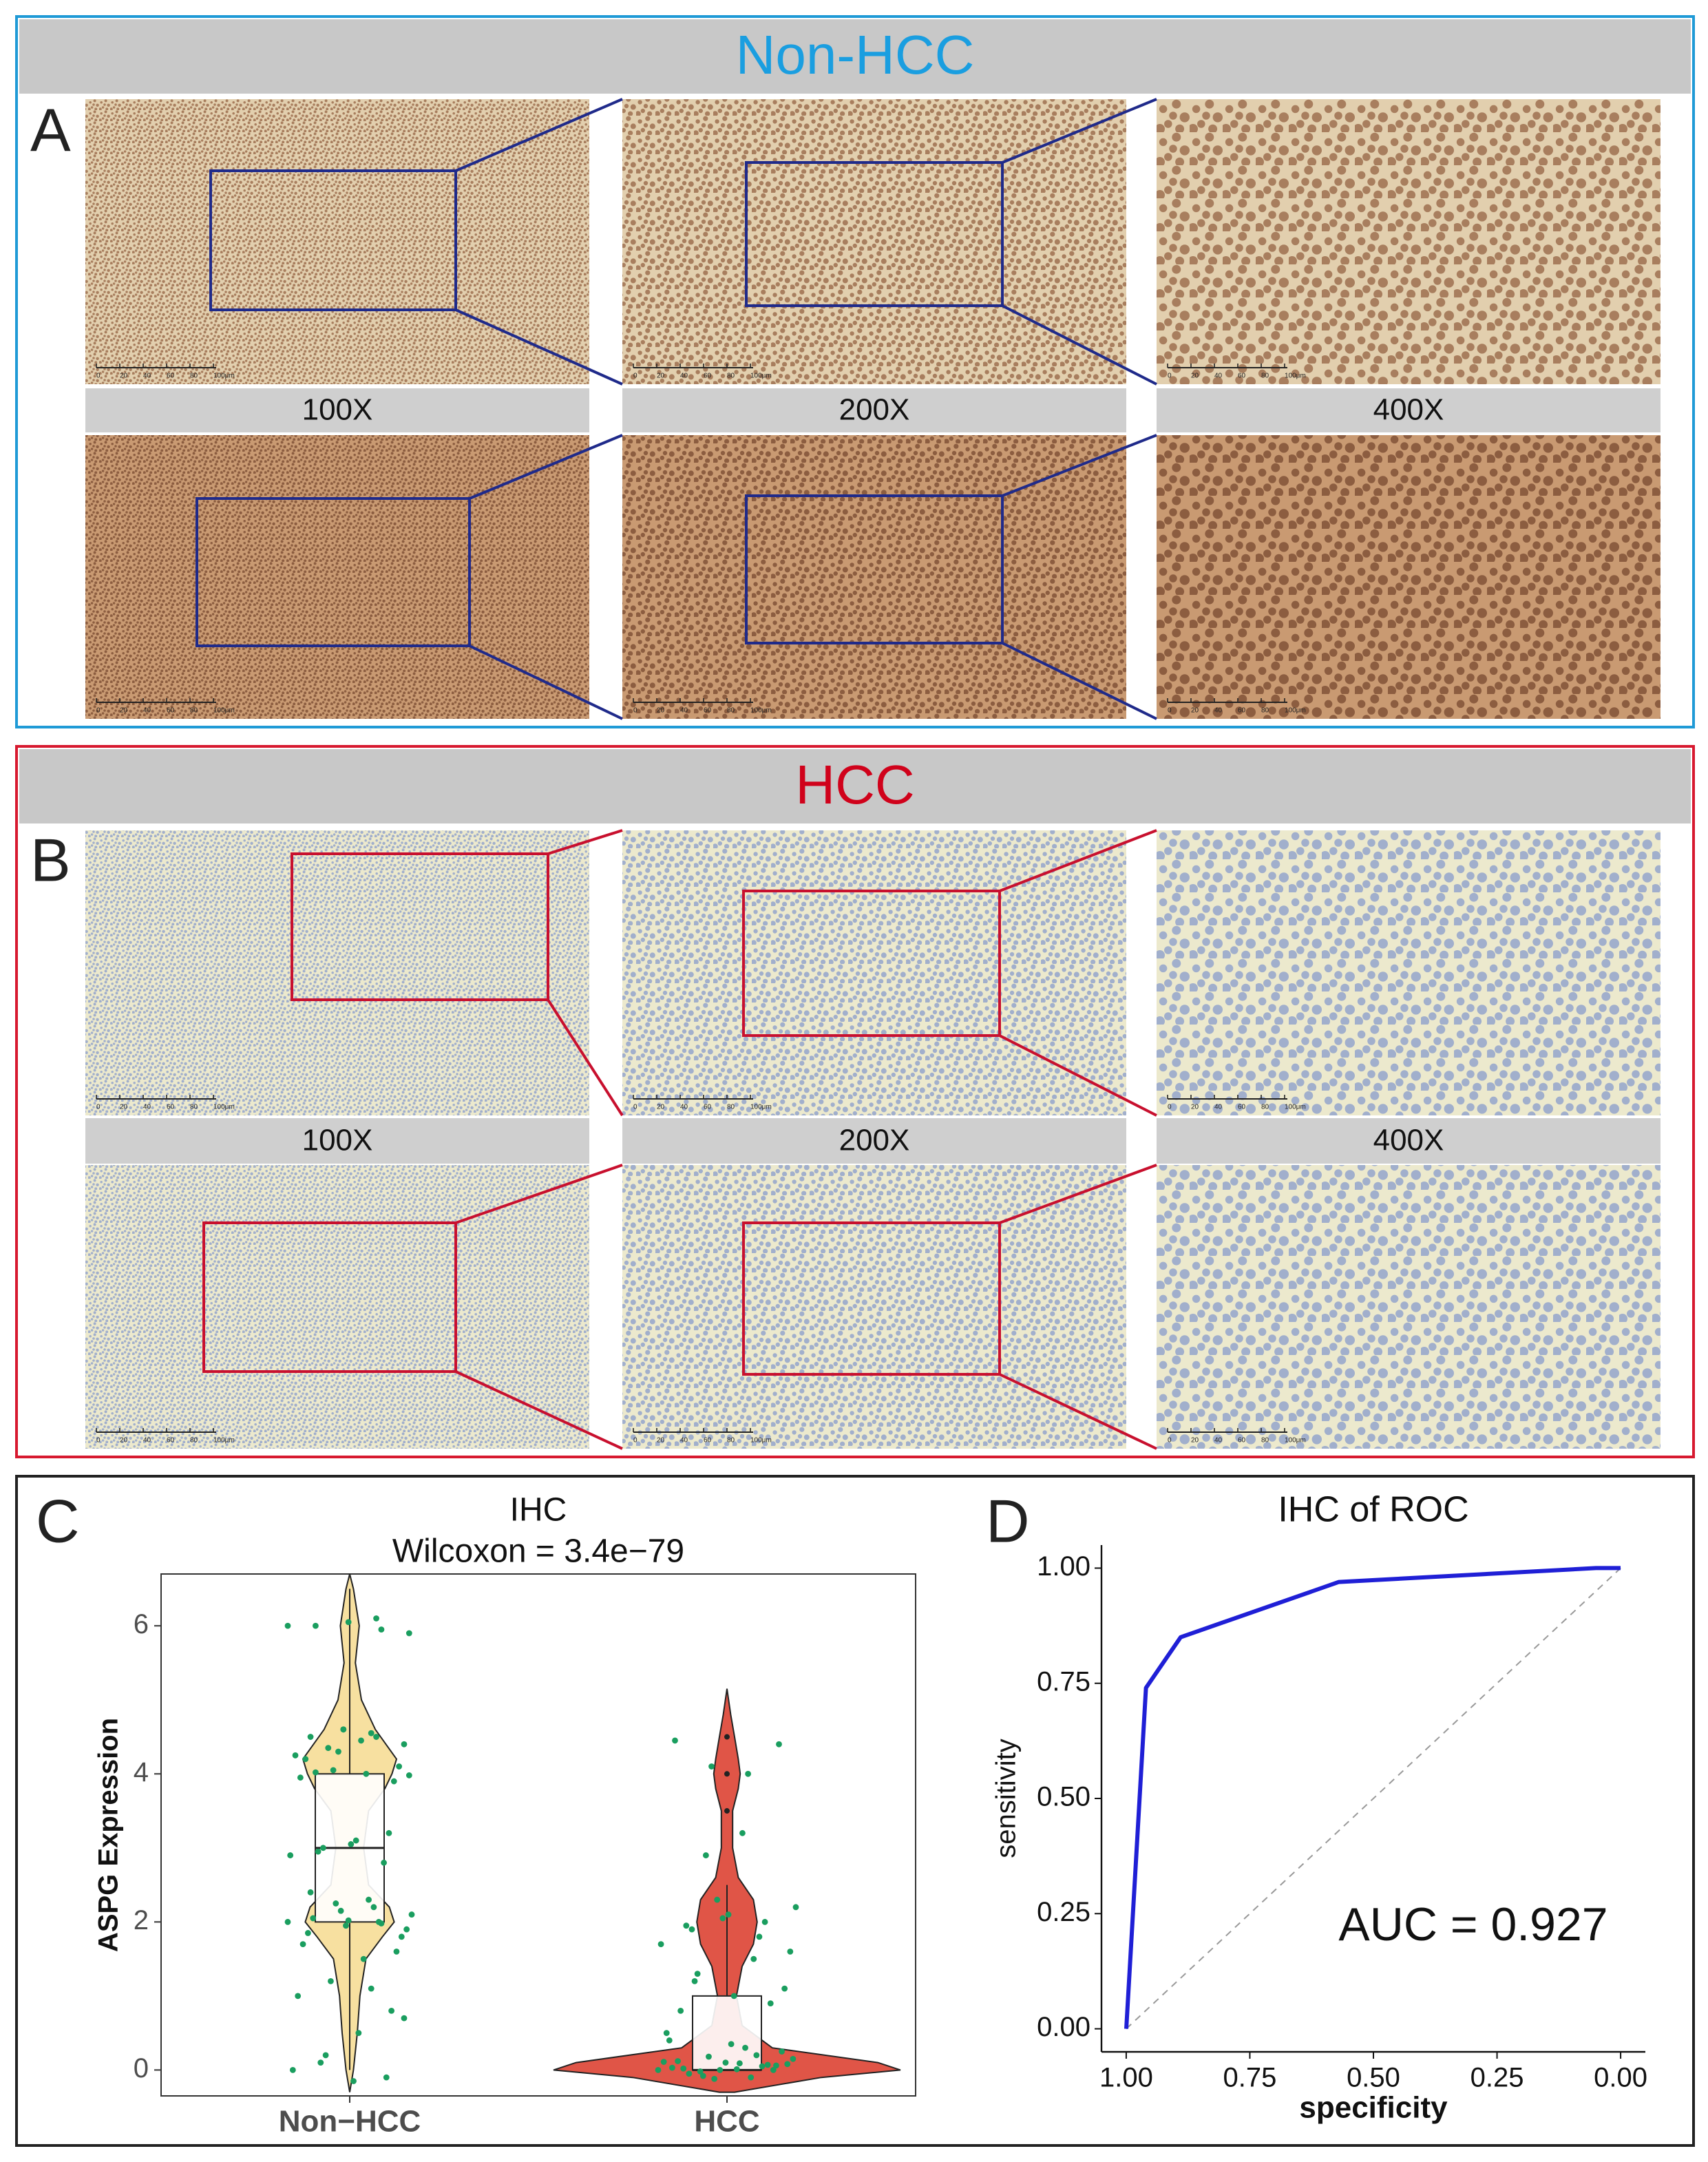  I want to click on y-tick-label: 0.25, so click(1063, 1912).